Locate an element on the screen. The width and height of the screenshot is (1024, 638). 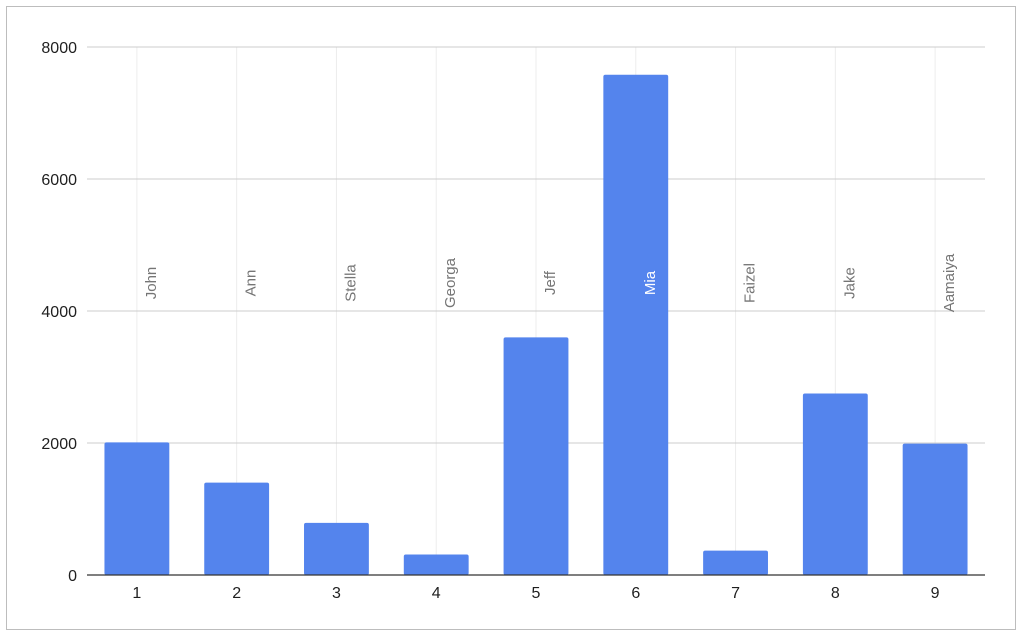
y-tick-label: 6000 is located at coordinates (59, 180).